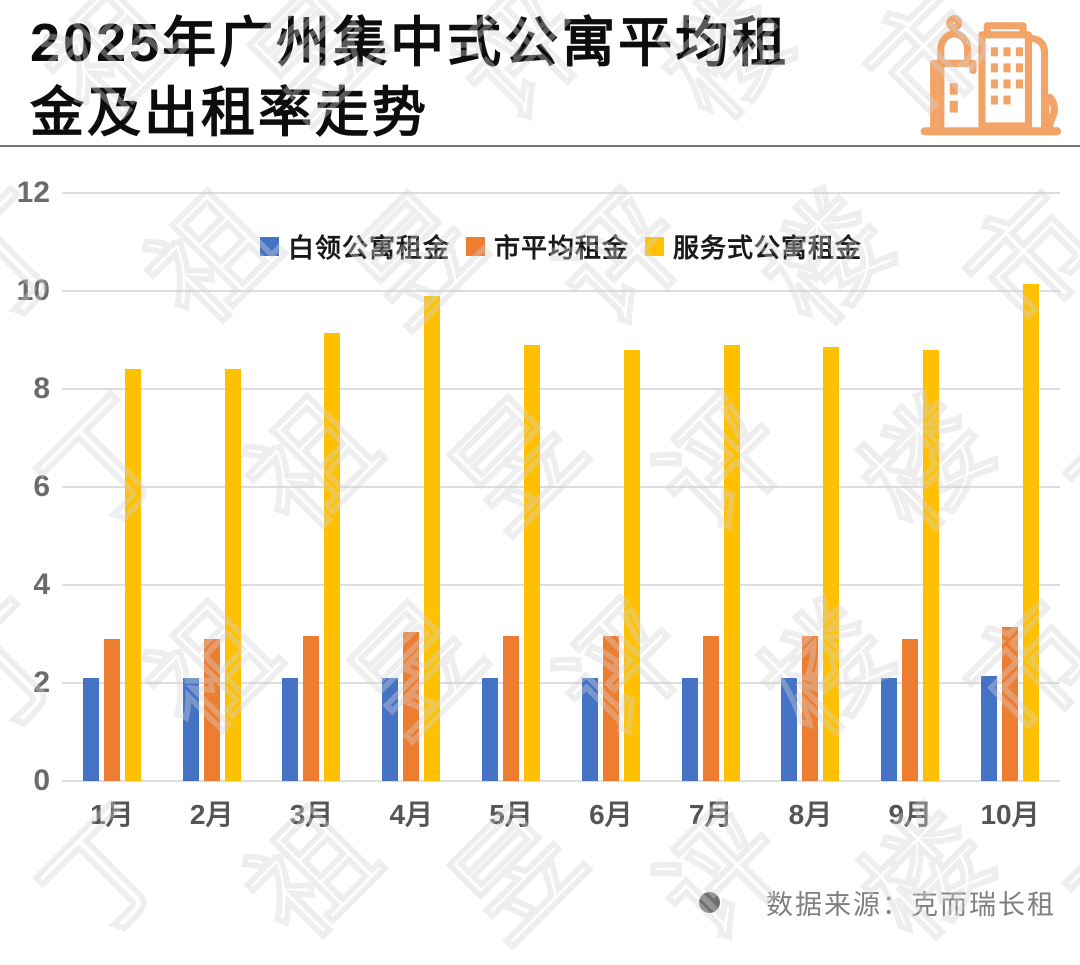 The image size is (1080, 965). What do you see at coordinates (368, 248) in the screenshot?
I see `legend-label: 白领公寓租金` at bounding box center [368, 248].